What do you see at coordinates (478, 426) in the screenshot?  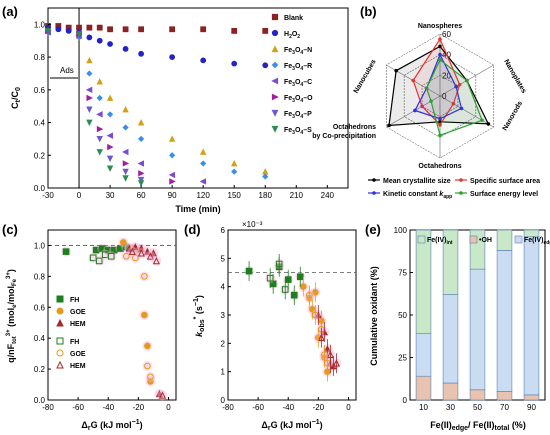 I see `panel-e-xlabel: Fe(II)edge/ Fe(II)total (%)` at bounding box center [478, 426].